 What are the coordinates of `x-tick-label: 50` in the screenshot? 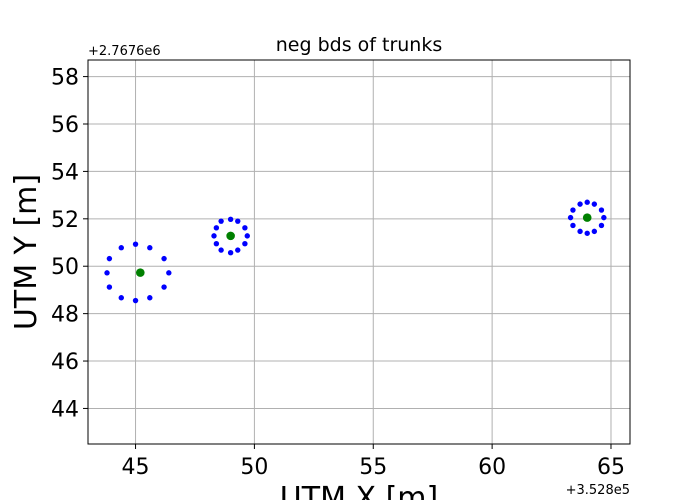 It's located at (254, 467).